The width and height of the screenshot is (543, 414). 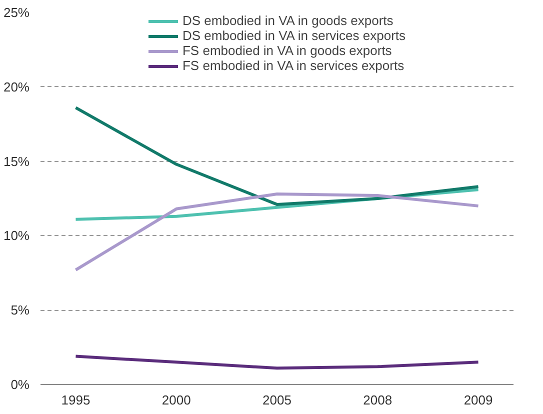 What do you see at coordinates (377, 400) in the screenshot?
I see `x-tick-label: 2008` at bounding box center [377, 400].